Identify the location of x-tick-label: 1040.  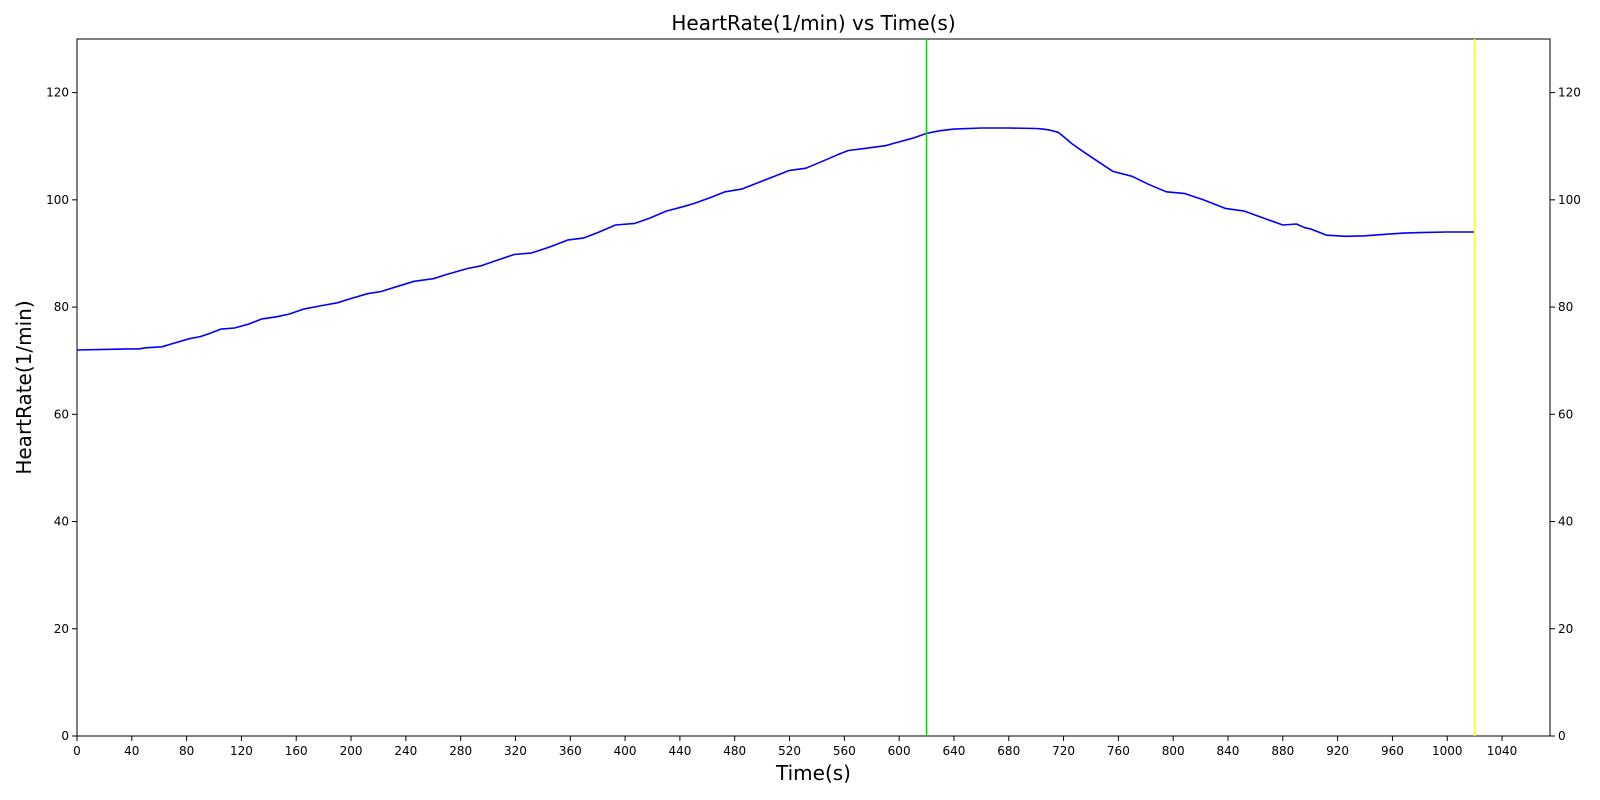
(1502, 751).